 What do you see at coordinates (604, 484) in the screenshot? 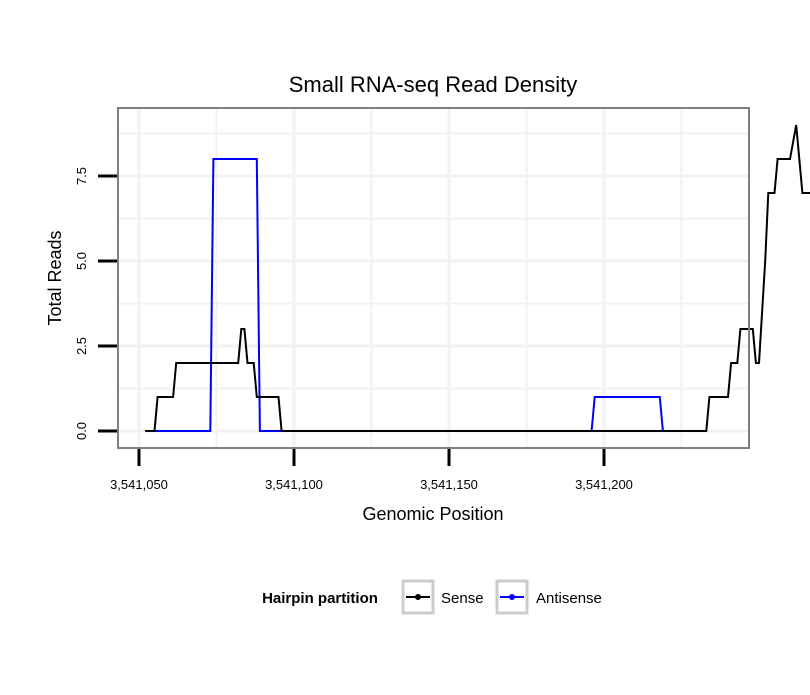
I see `x-tick-label: 3,541,200` at bounding box center [604, 484].